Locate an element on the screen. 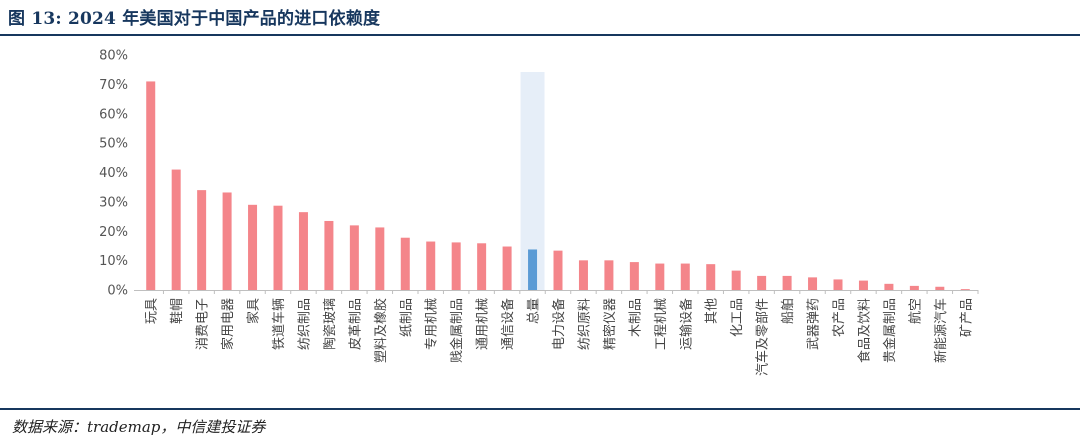  bar-食品及饮料 is located at coordinates (863, 285).